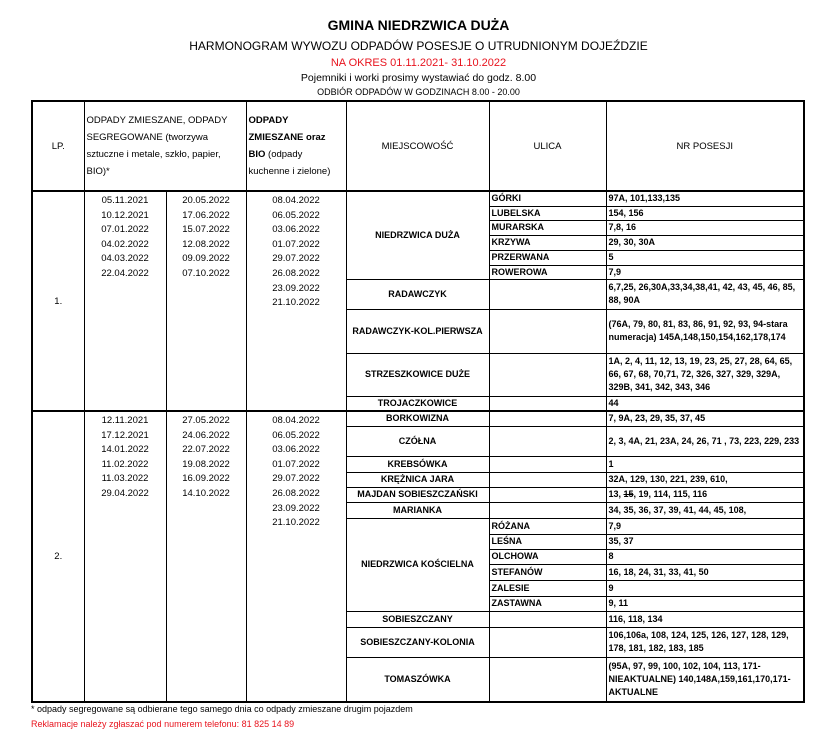  What do you see at coordinates (611, 556) in the screenshot?
I see `house-numbers-text: 8` at bounding box center [611, 556].